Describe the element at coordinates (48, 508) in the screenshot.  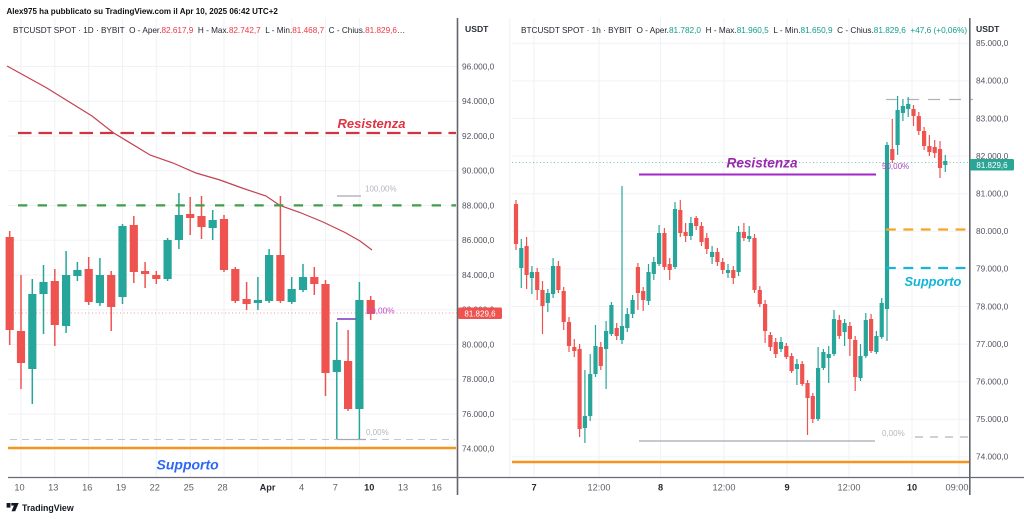
I see `svg-text: TradingView` at that location.